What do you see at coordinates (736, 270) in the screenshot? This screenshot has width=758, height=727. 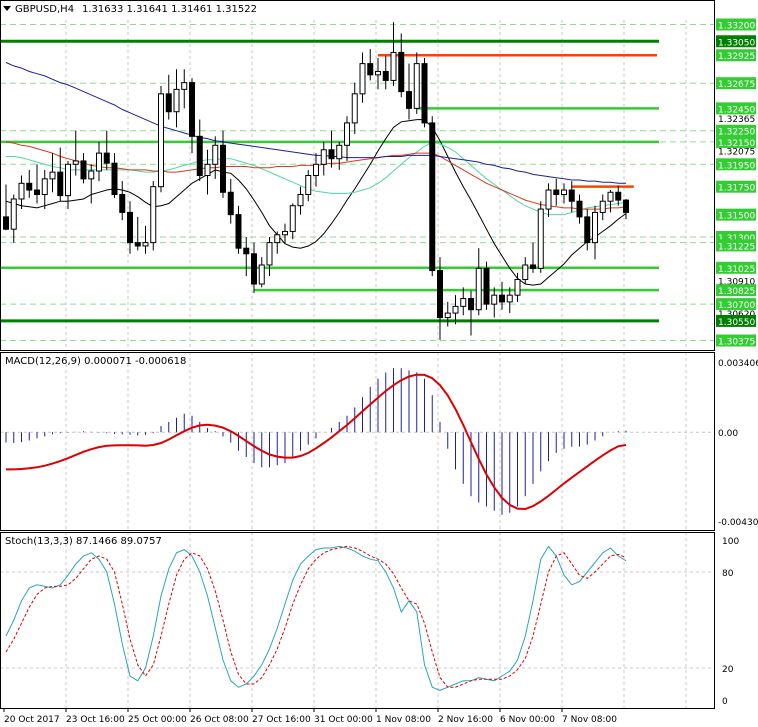 I see `price-tick-label: 1.31025` at bounding box center [736, 270].